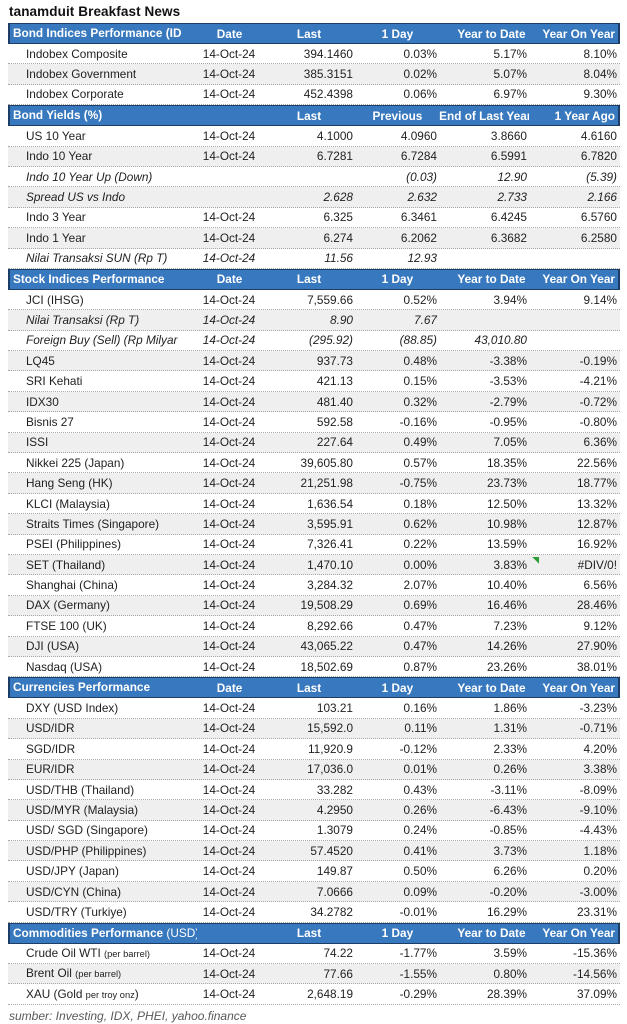  Describe the element at coordinates (600, 94) in the screenshot. I see `cell-col3: 9.30%` at that location.